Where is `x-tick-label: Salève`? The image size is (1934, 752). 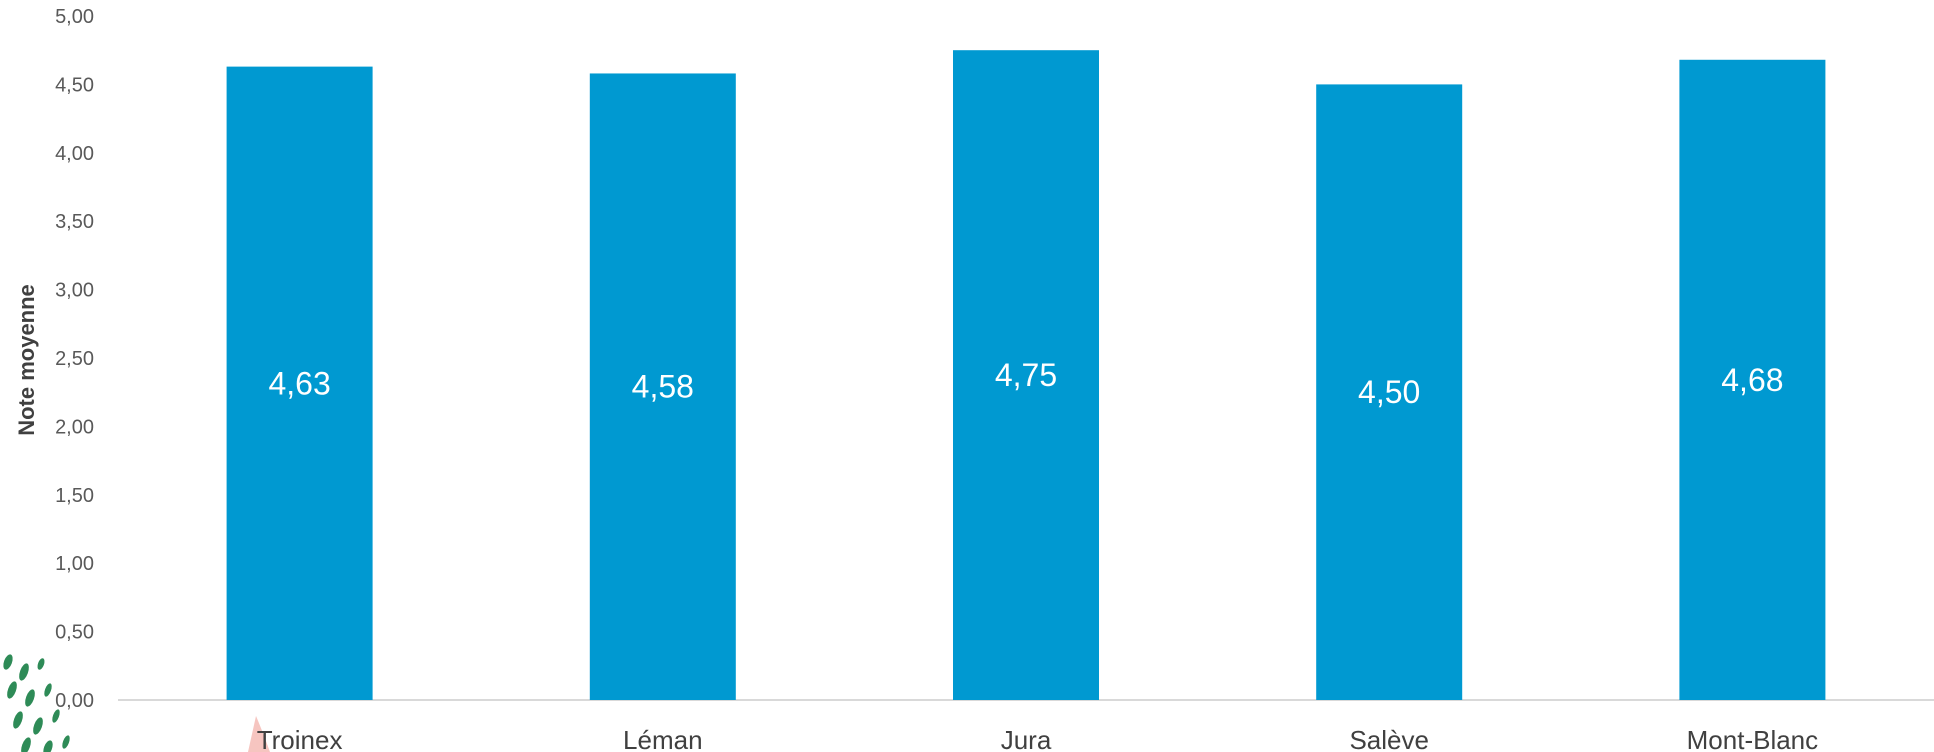
x-tick-label: Salève is located at coordinates (1389, 738).